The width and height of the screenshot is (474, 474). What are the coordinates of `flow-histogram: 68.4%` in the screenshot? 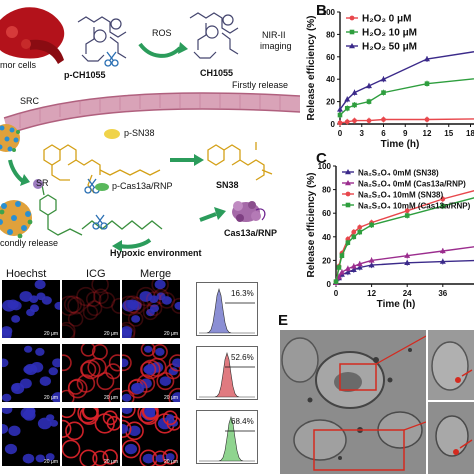 It's located at (227, 437).